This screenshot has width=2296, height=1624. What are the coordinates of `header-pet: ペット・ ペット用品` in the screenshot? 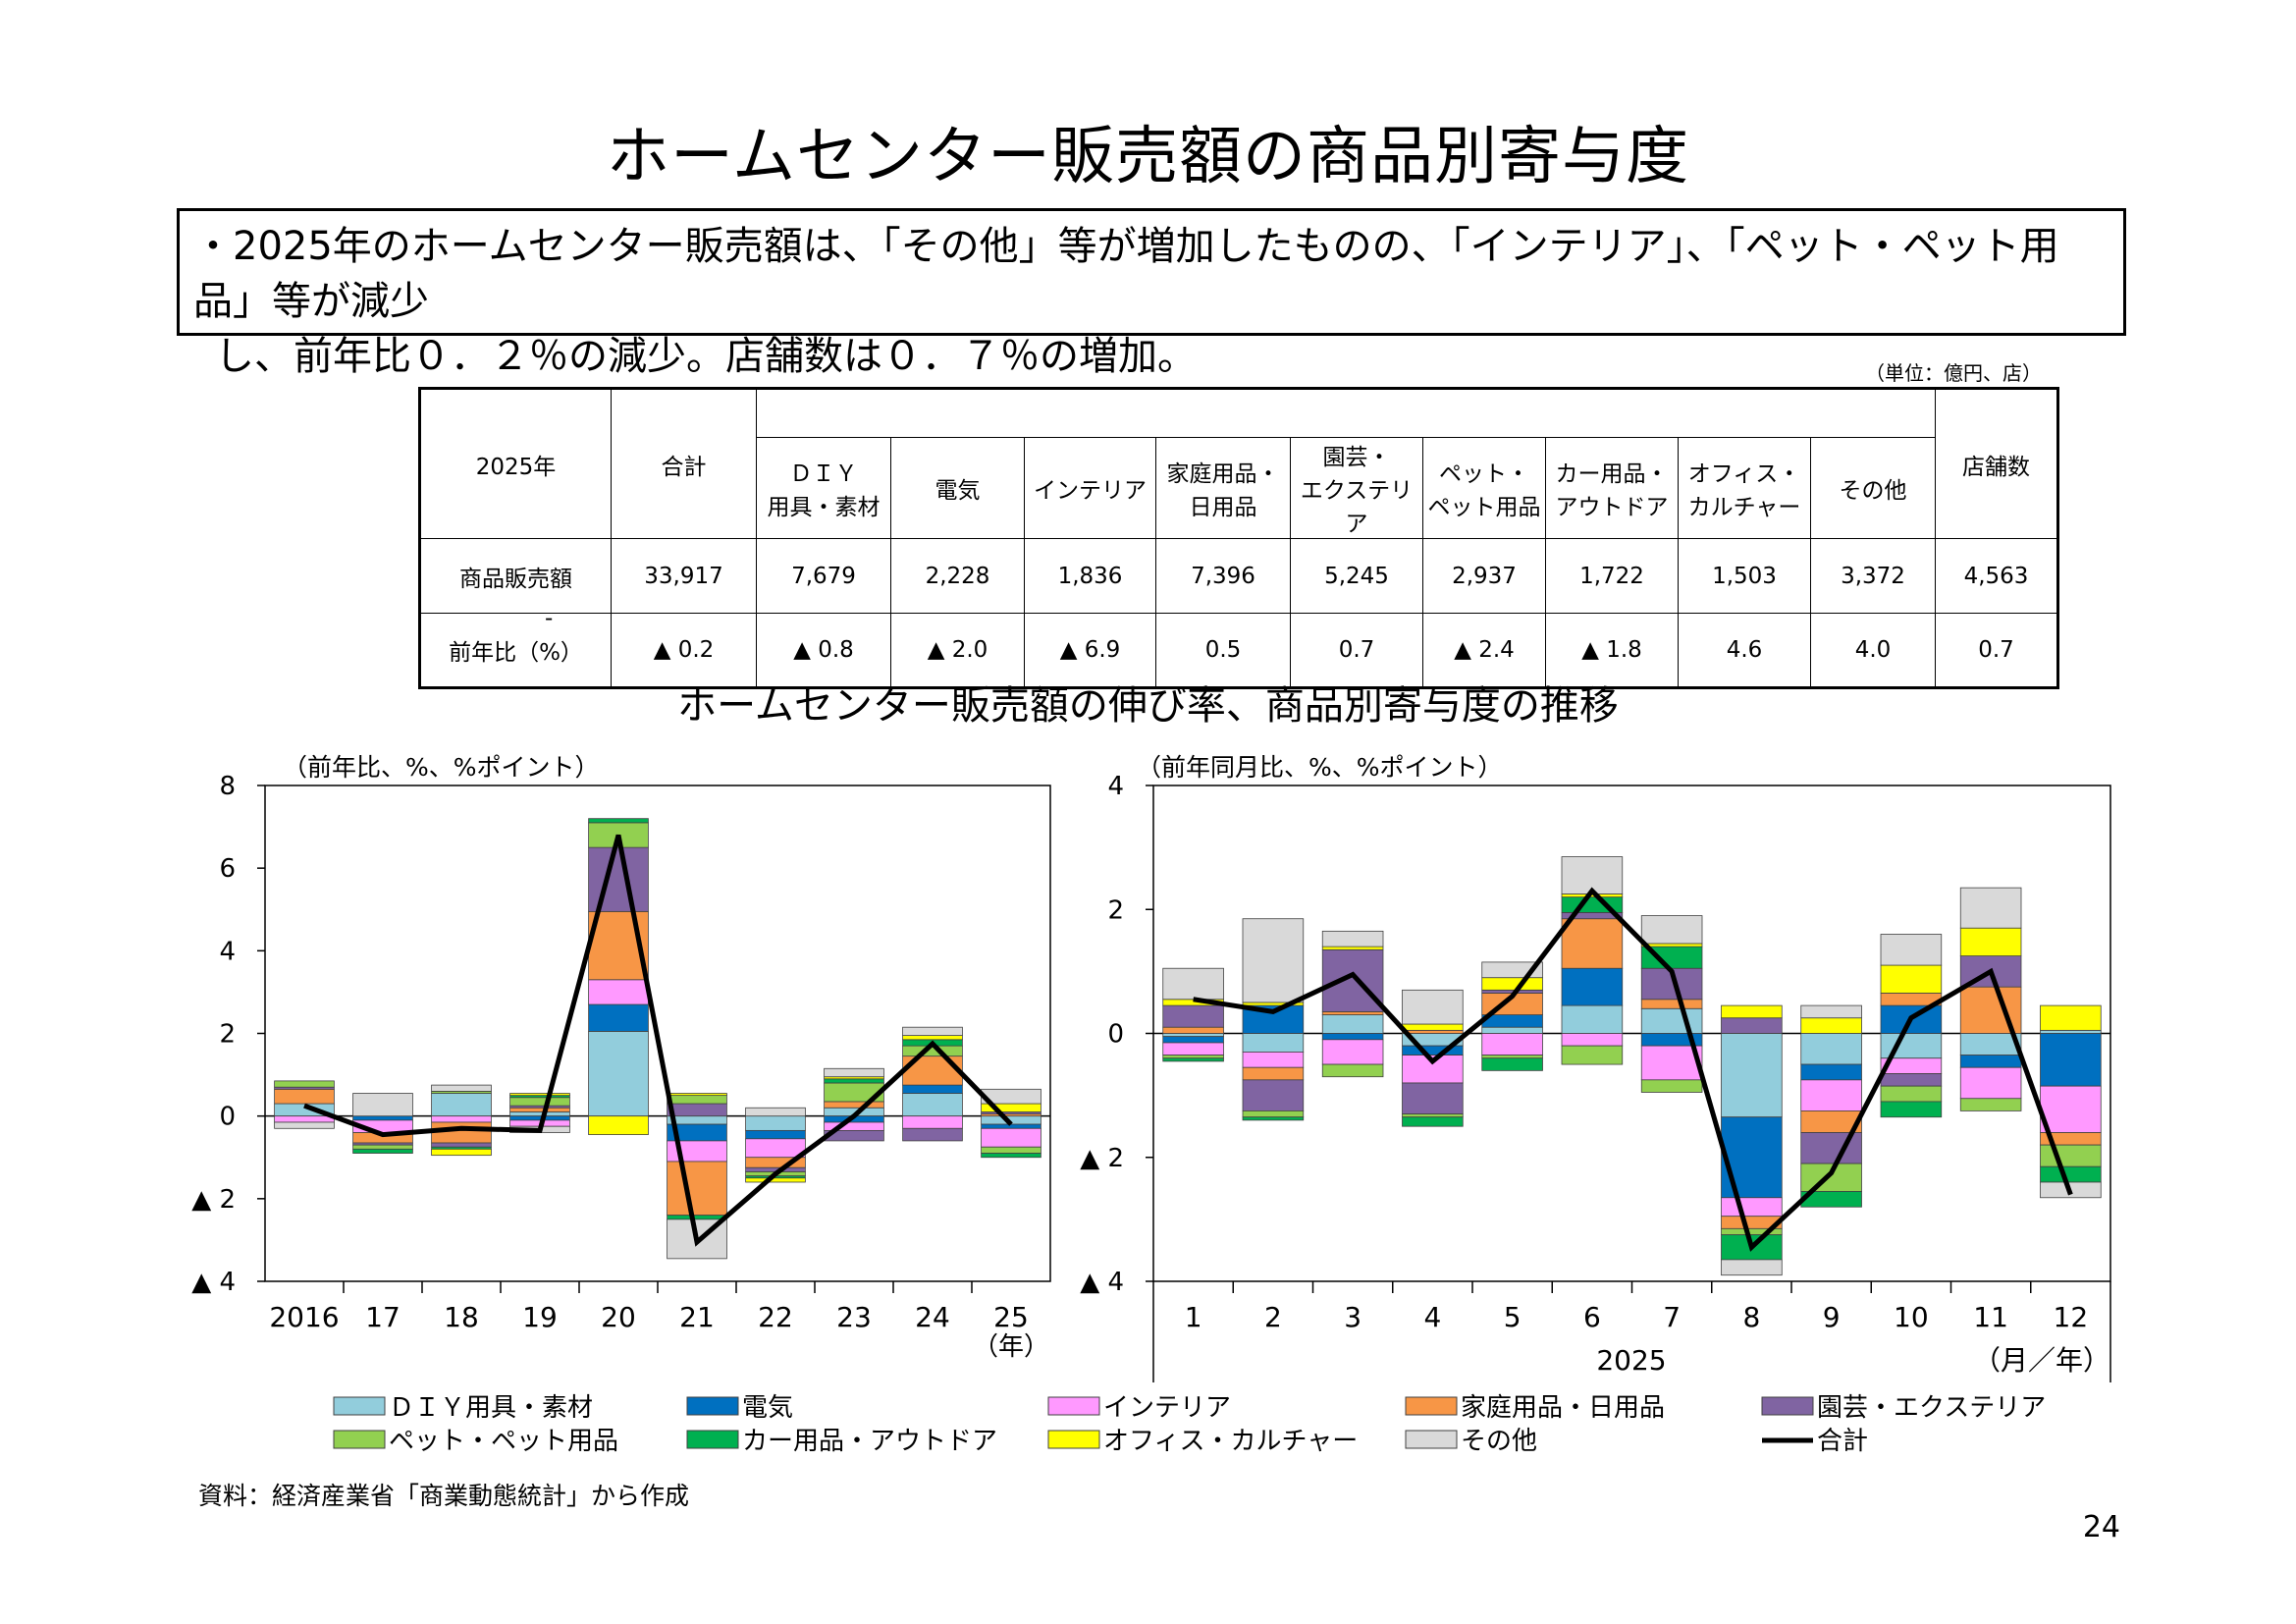 It's located at (1484, 488).